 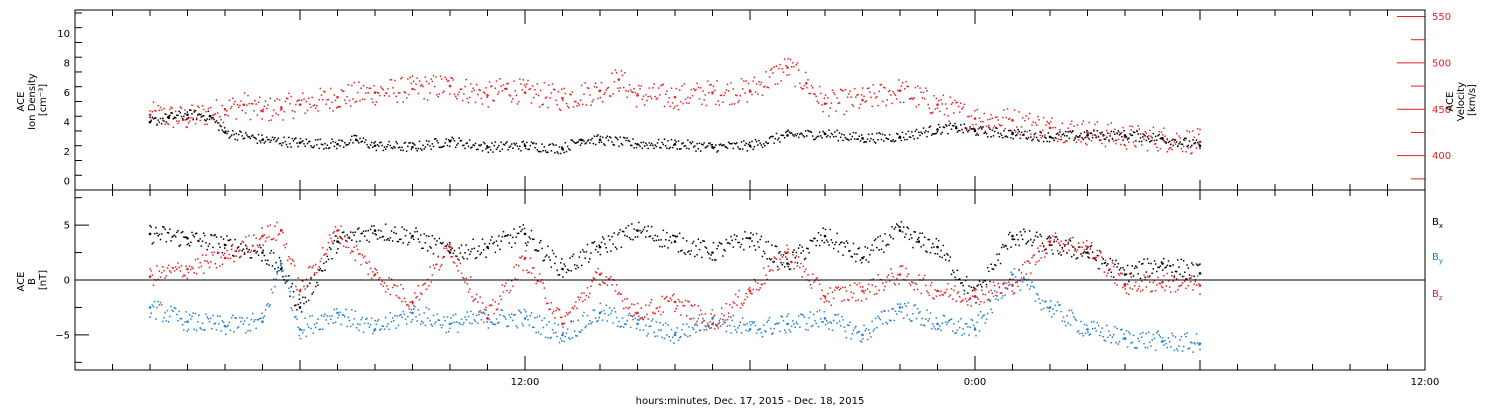 I want to click on time-tick-label: 12:00, so click(x=525, y=382).